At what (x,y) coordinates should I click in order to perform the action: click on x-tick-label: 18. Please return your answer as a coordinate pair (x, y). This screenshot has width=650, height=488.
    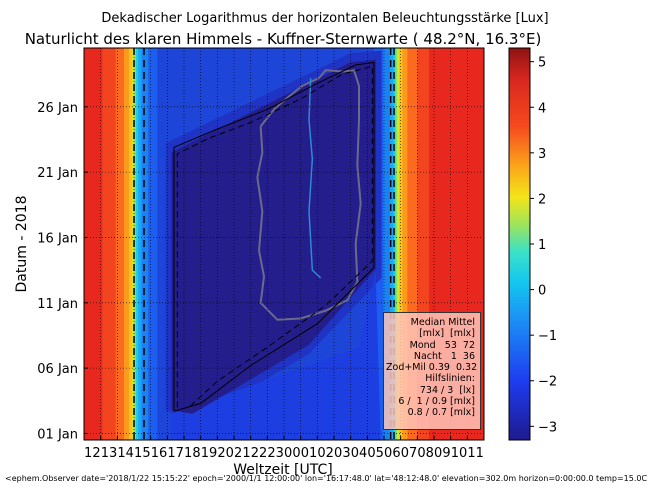
    Looking at the image, I should click on (192, 453).